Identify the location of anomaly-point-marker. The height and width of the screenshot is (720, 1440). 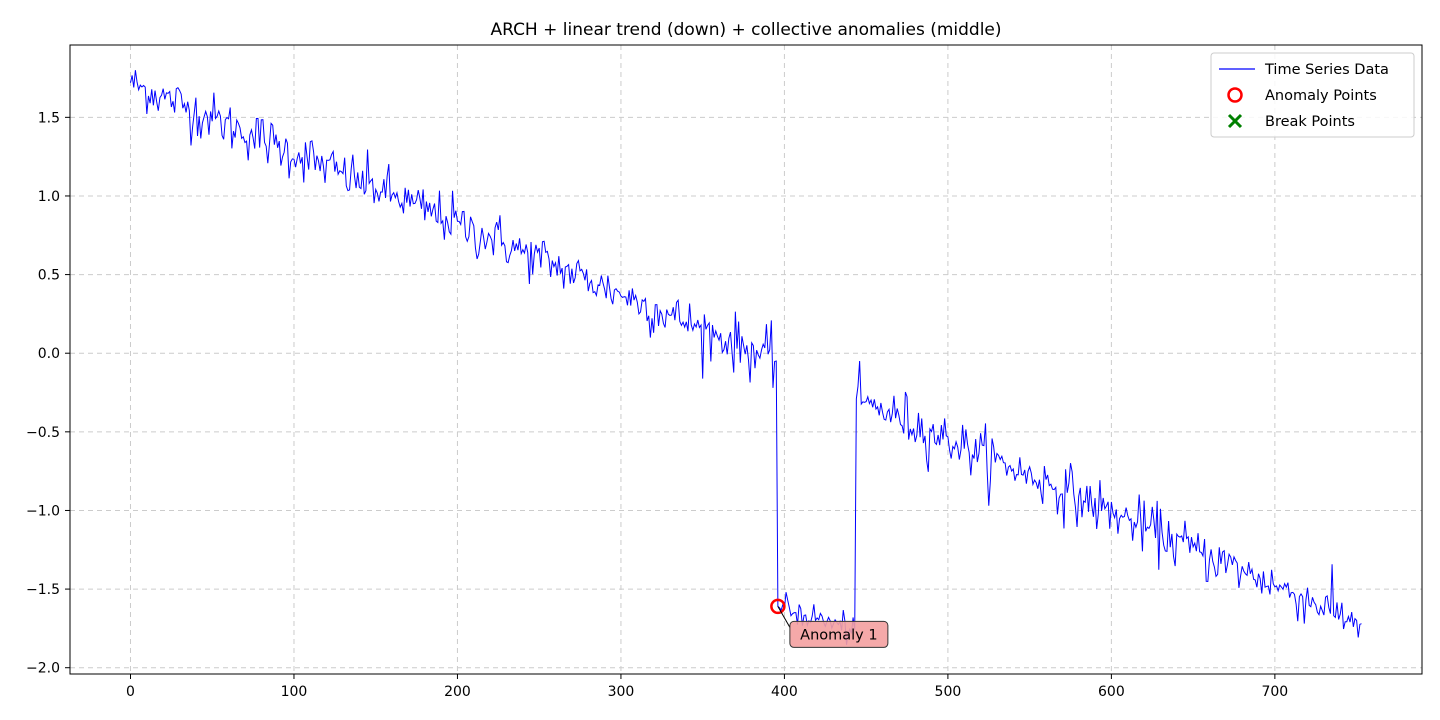
(778, 606).